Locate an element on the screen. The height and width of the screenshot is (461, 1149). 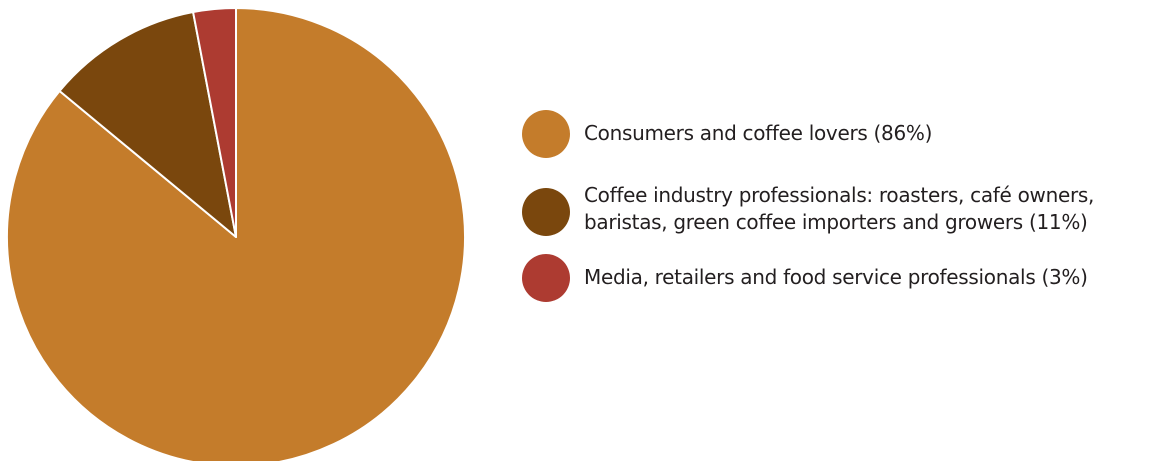
legend-label-consumers: Consumers and coffee lovers (86%) is located at coordinates (758, 133).